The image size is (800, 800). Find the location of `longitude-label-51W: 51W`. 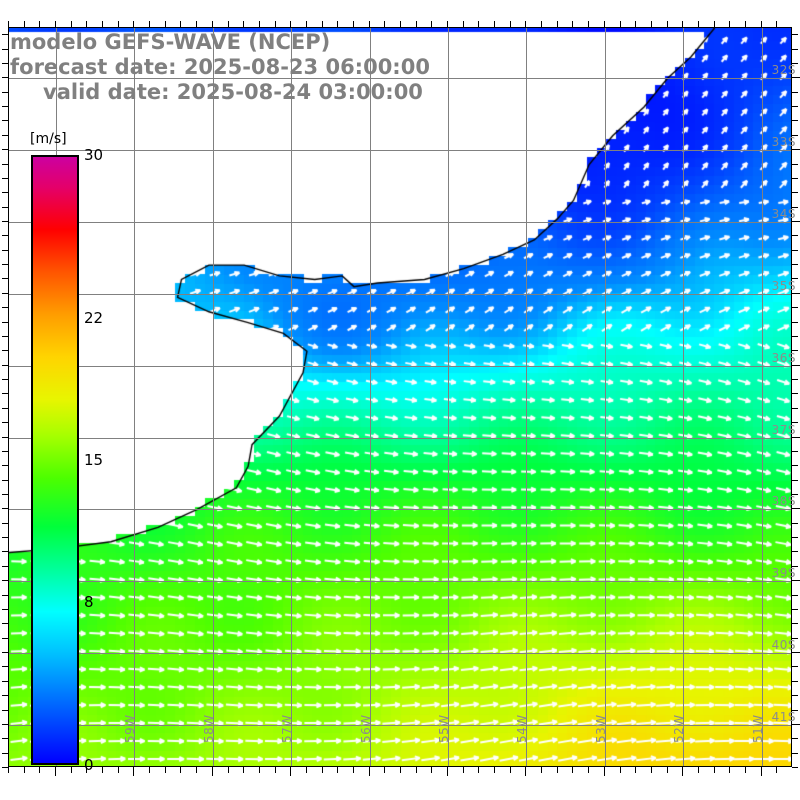

longitude-label-51W: 51W is located at coordinates (758, 728).